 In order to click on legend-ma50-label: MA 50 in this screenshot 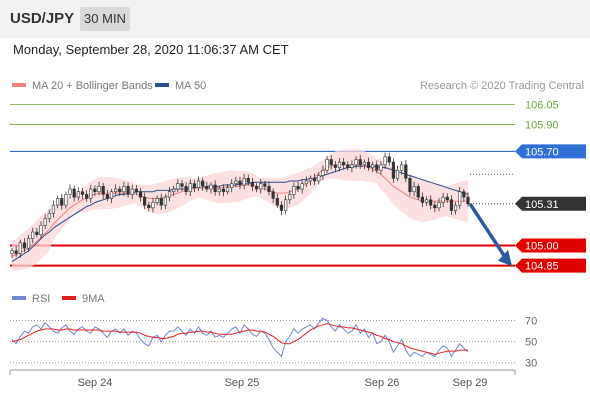, I will do `click(191, 86)`.